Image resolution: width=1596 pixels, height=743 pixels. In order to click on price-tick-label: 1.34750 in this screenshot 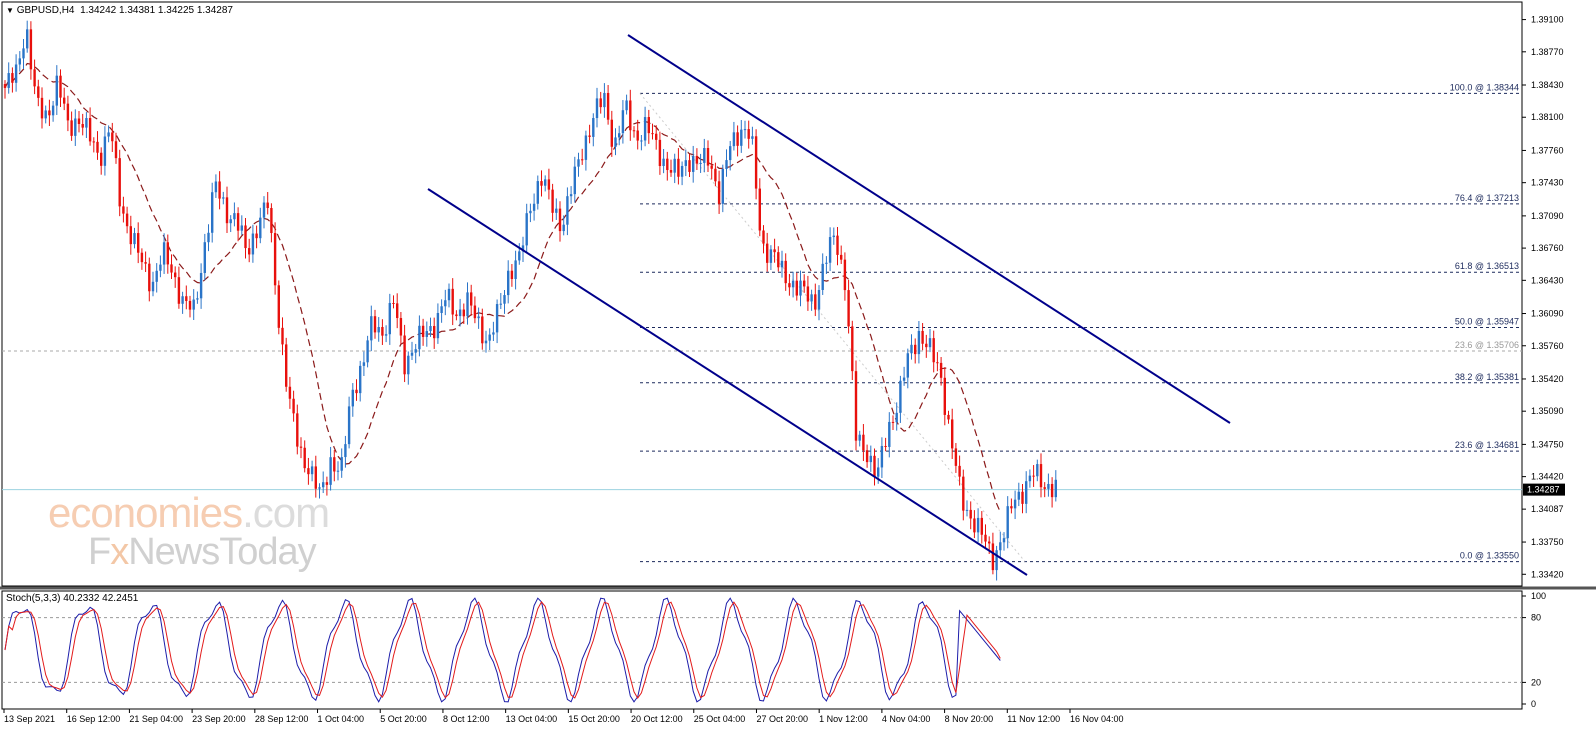, I will do `click(1547, 444)`.